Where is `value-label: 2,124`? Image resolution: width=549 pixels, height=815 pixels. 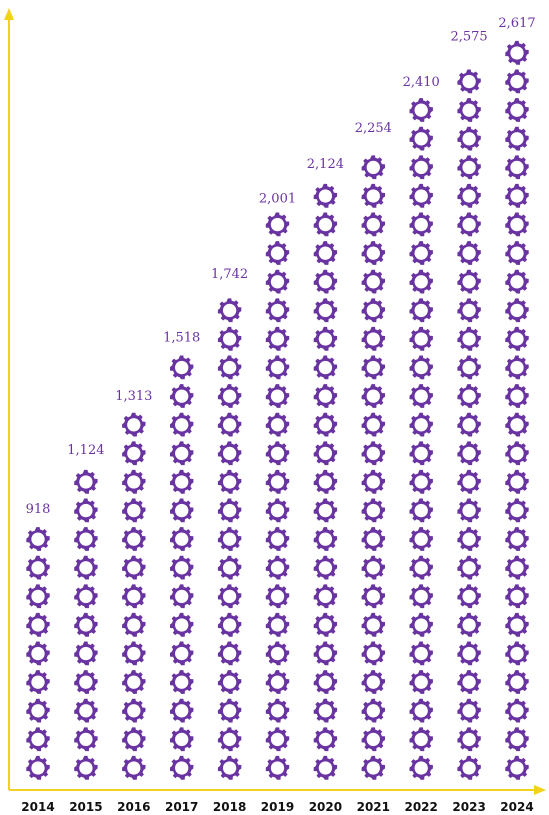 value-label: 2,124 is located at coordinates (325, 164).